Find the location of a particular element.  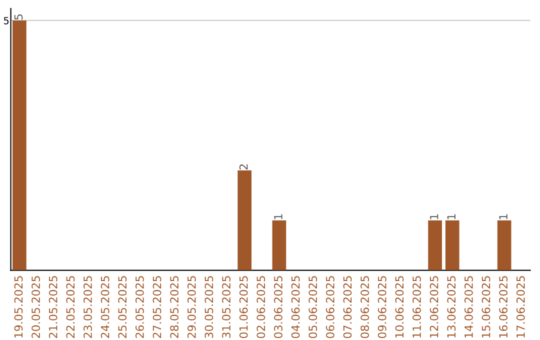

x-tick-label: 05.06.2025 is located at coordinates (313, 307).